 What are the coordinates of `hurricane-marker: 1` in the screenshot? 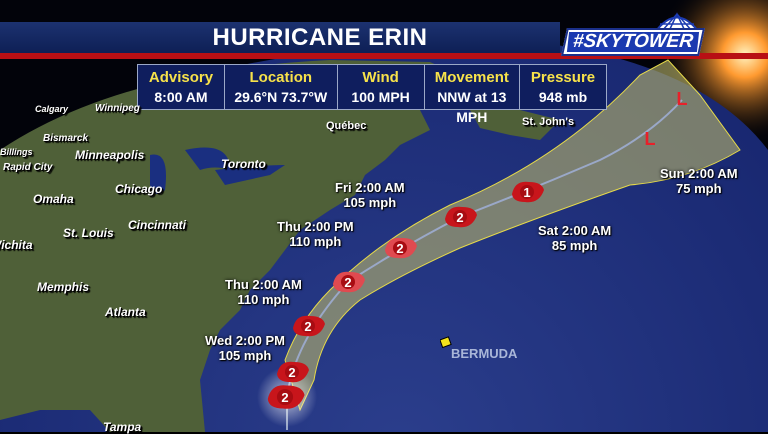 It's located at (528, 192).